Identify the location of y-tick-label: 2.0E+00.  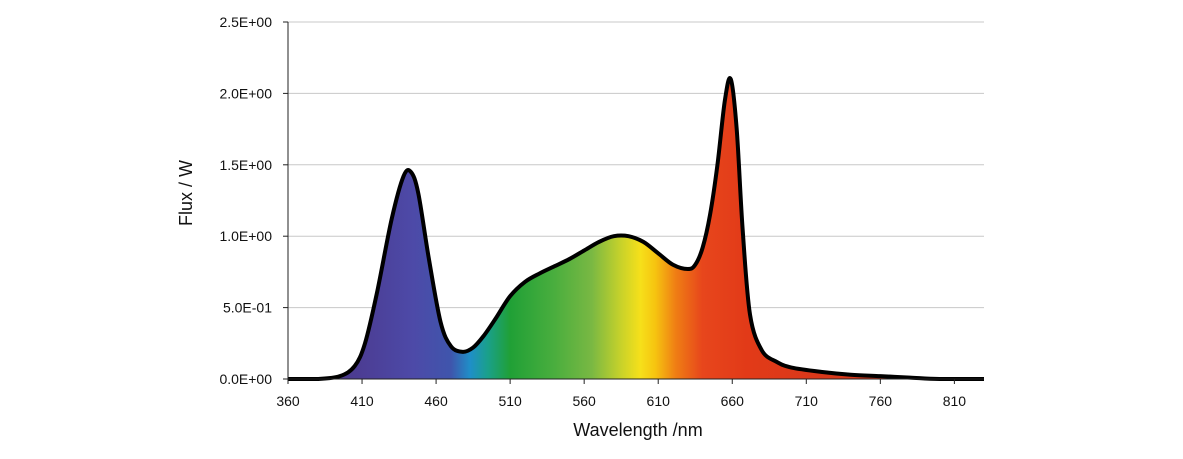
(245, 93).